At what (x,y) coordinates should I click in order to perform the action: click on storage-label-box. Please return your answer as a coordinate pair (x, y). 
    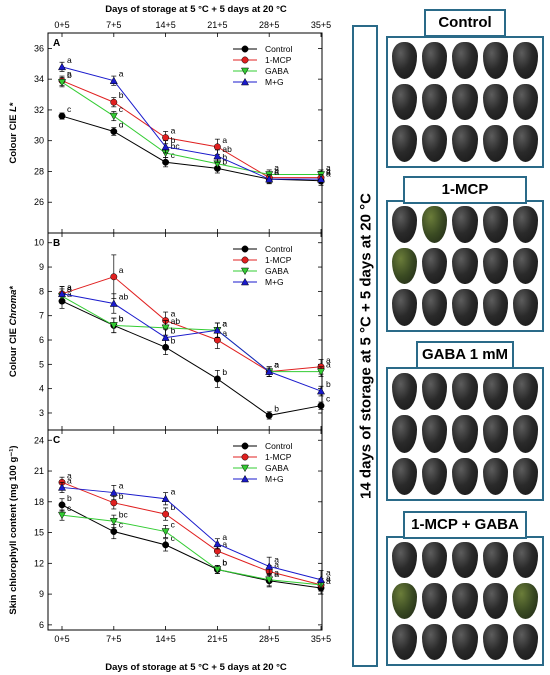
    Looking at the image, I should click on (365, 346).